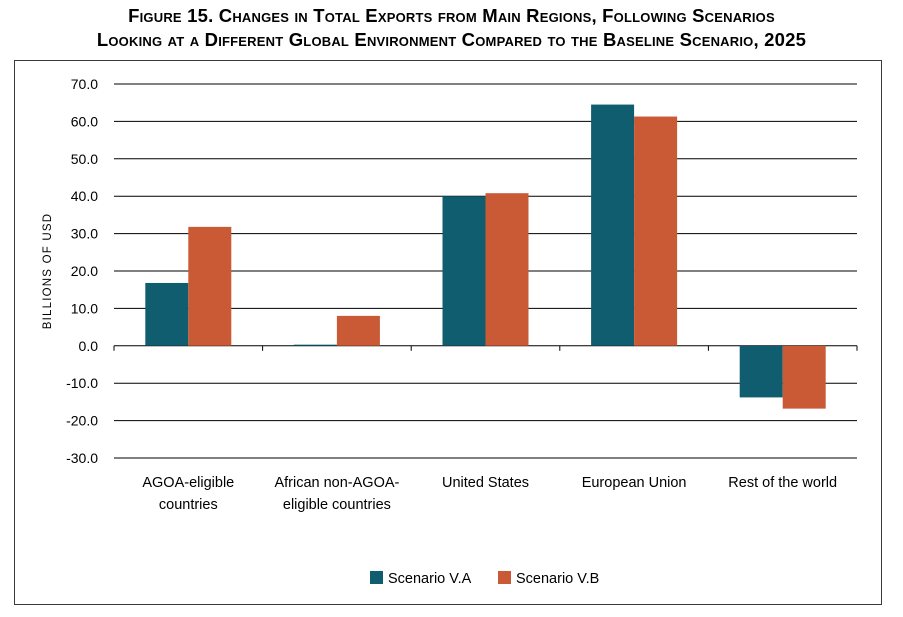  What do you see at coordinates (430, 579) in the screenshot?
I see `legend-scenario-a-label: Scenario V.A` at bounding box center [430, 579].